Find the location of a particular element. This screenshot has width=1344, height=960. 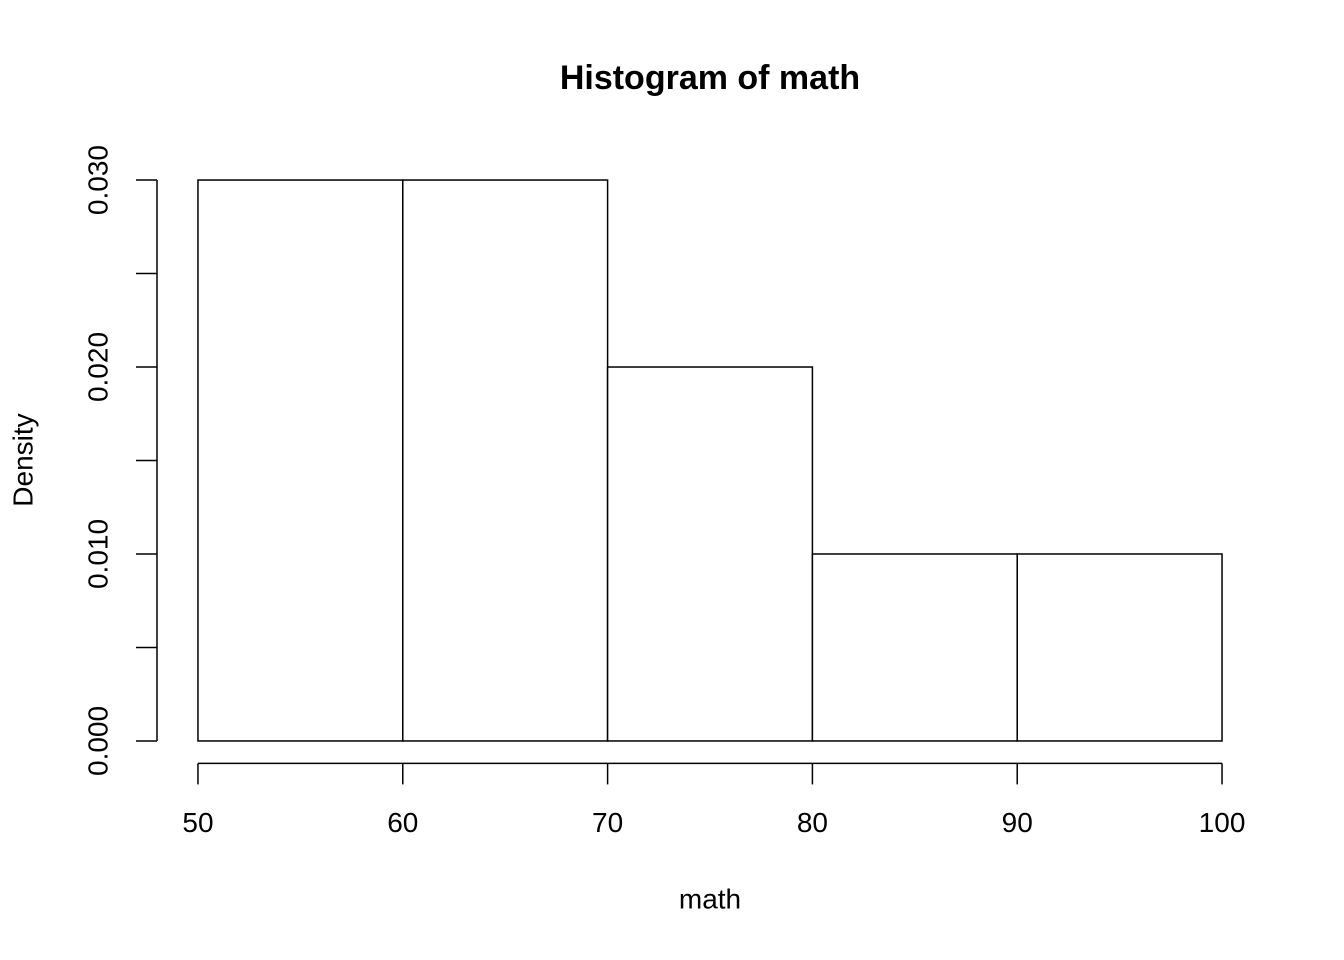

x-tick-label: 100 is located at coordinates (1222, 822).